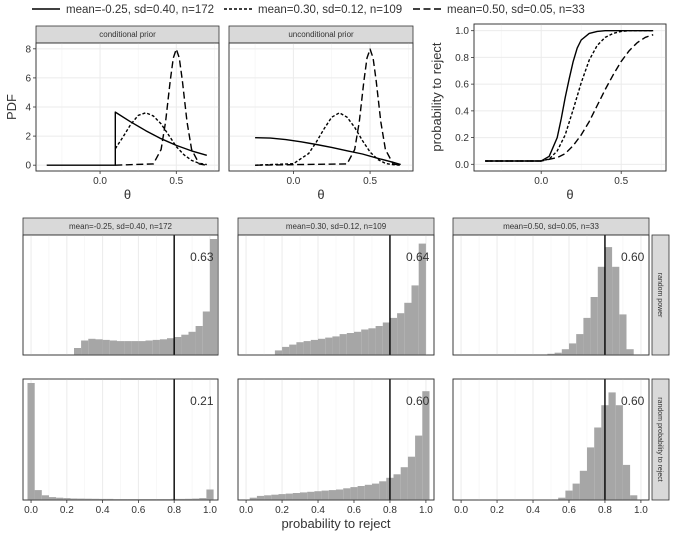 Image resolution: width=677 pixels, height=542 pixels. I want to click on line-panel: unconditional prior 0.0 0.5 θ, so click(321, 113).